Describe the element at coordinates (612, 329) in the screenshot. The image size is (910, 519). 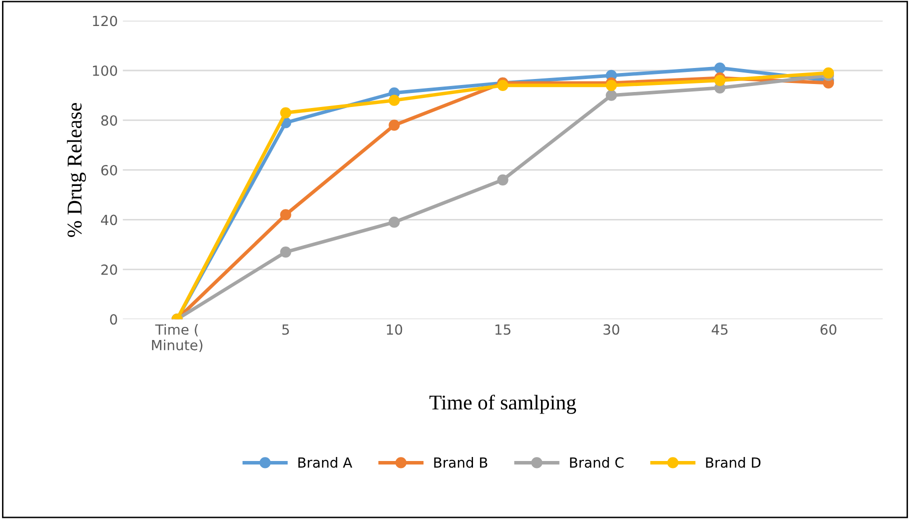
I see `x-tick-label: 30` at that location.